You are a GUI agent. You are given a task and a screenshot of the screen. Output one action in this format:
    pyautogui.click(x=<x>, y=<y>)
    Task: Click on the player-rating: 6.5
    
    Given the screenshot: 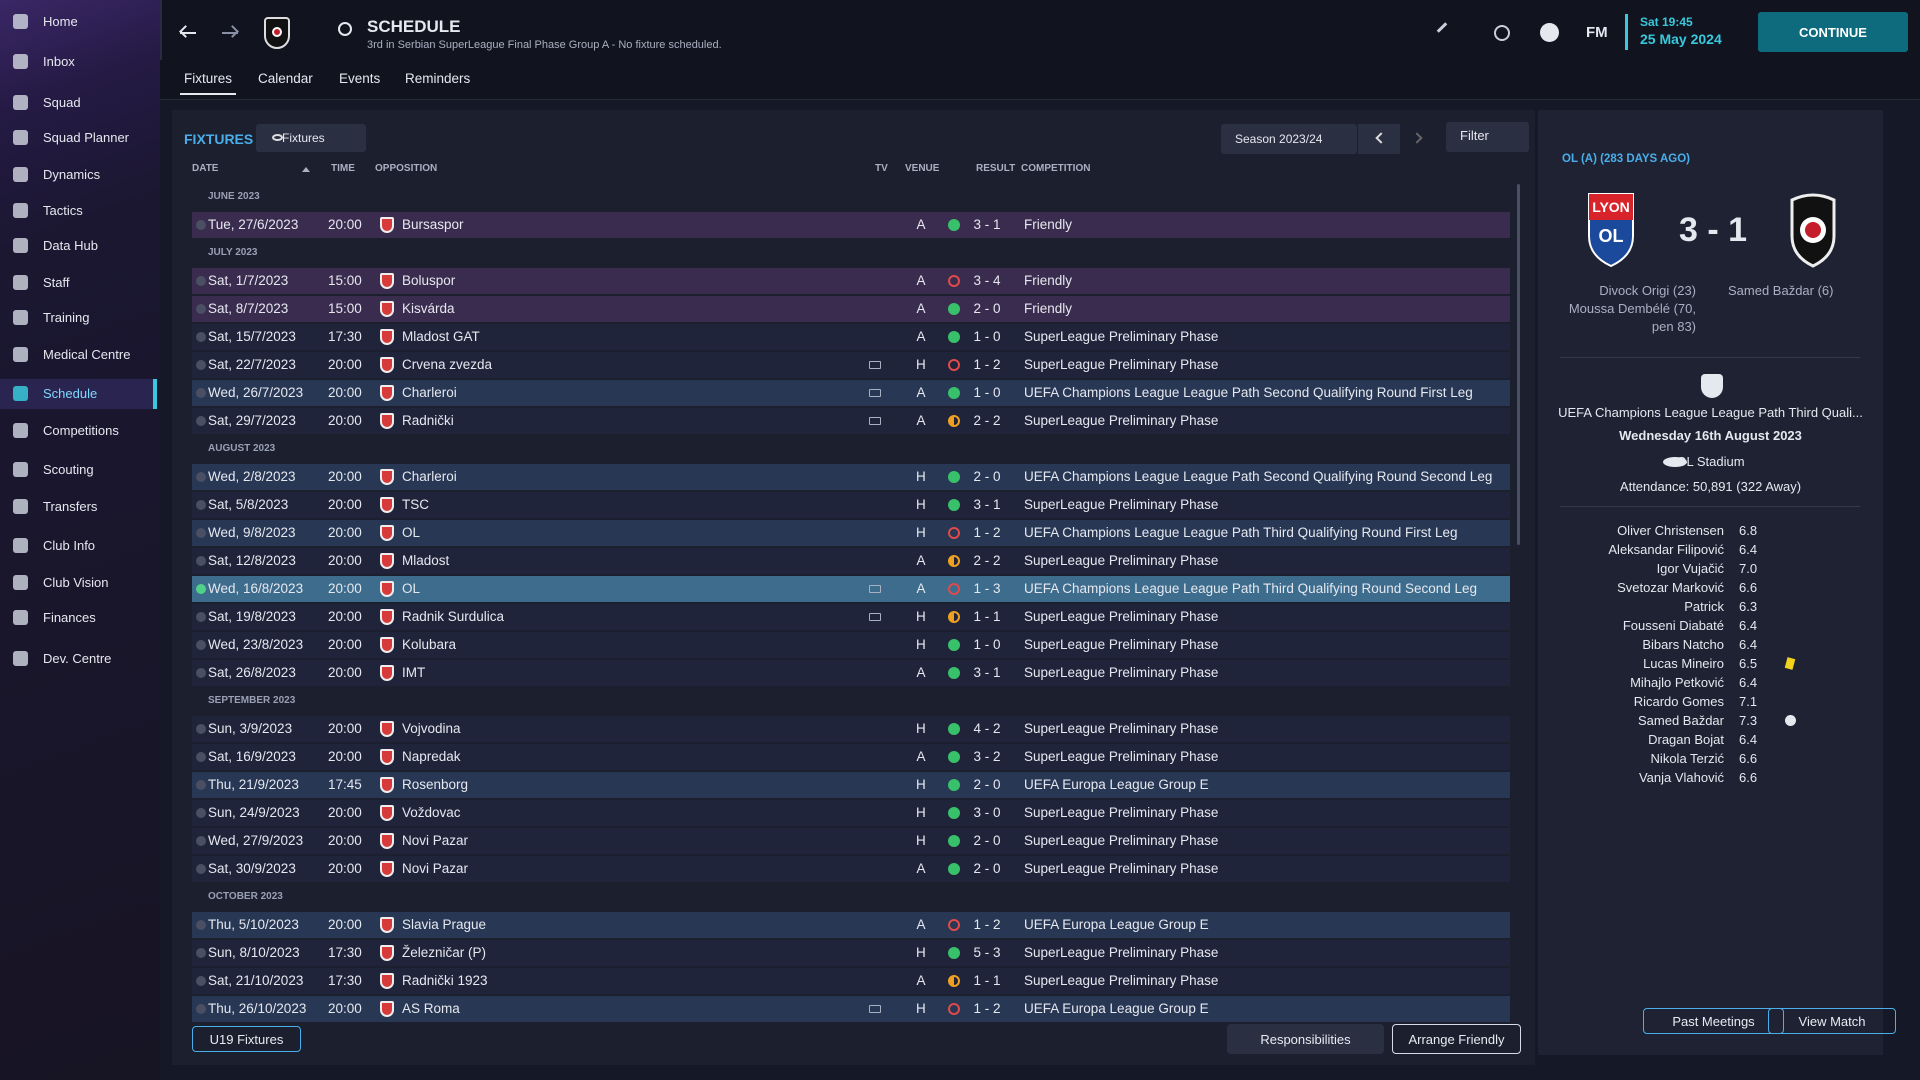 What is the action you would take?
    pyautogui.click(x=1748, y=663)
    